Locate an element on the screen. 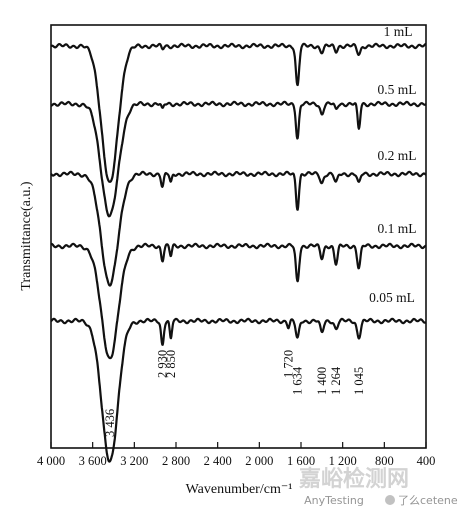 The image size is (472, 512). series-label: 0.5 mL is located at coordinates (397, 89).